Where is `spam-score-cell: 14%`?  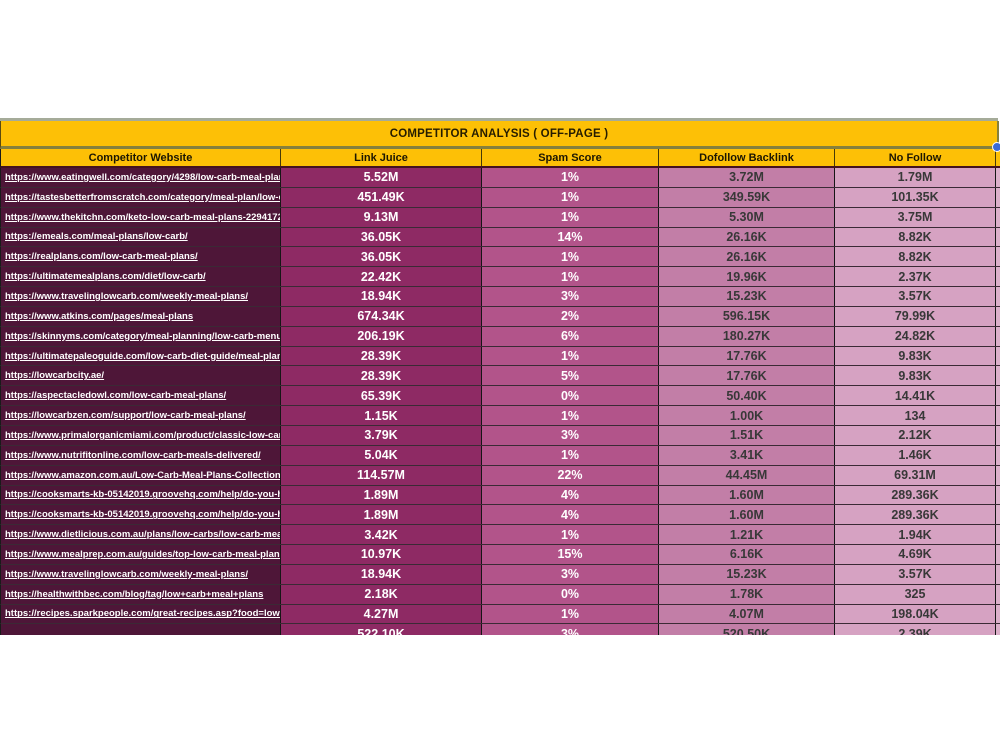
spam-score-cell: 14% is located at coordinates (570, 237).